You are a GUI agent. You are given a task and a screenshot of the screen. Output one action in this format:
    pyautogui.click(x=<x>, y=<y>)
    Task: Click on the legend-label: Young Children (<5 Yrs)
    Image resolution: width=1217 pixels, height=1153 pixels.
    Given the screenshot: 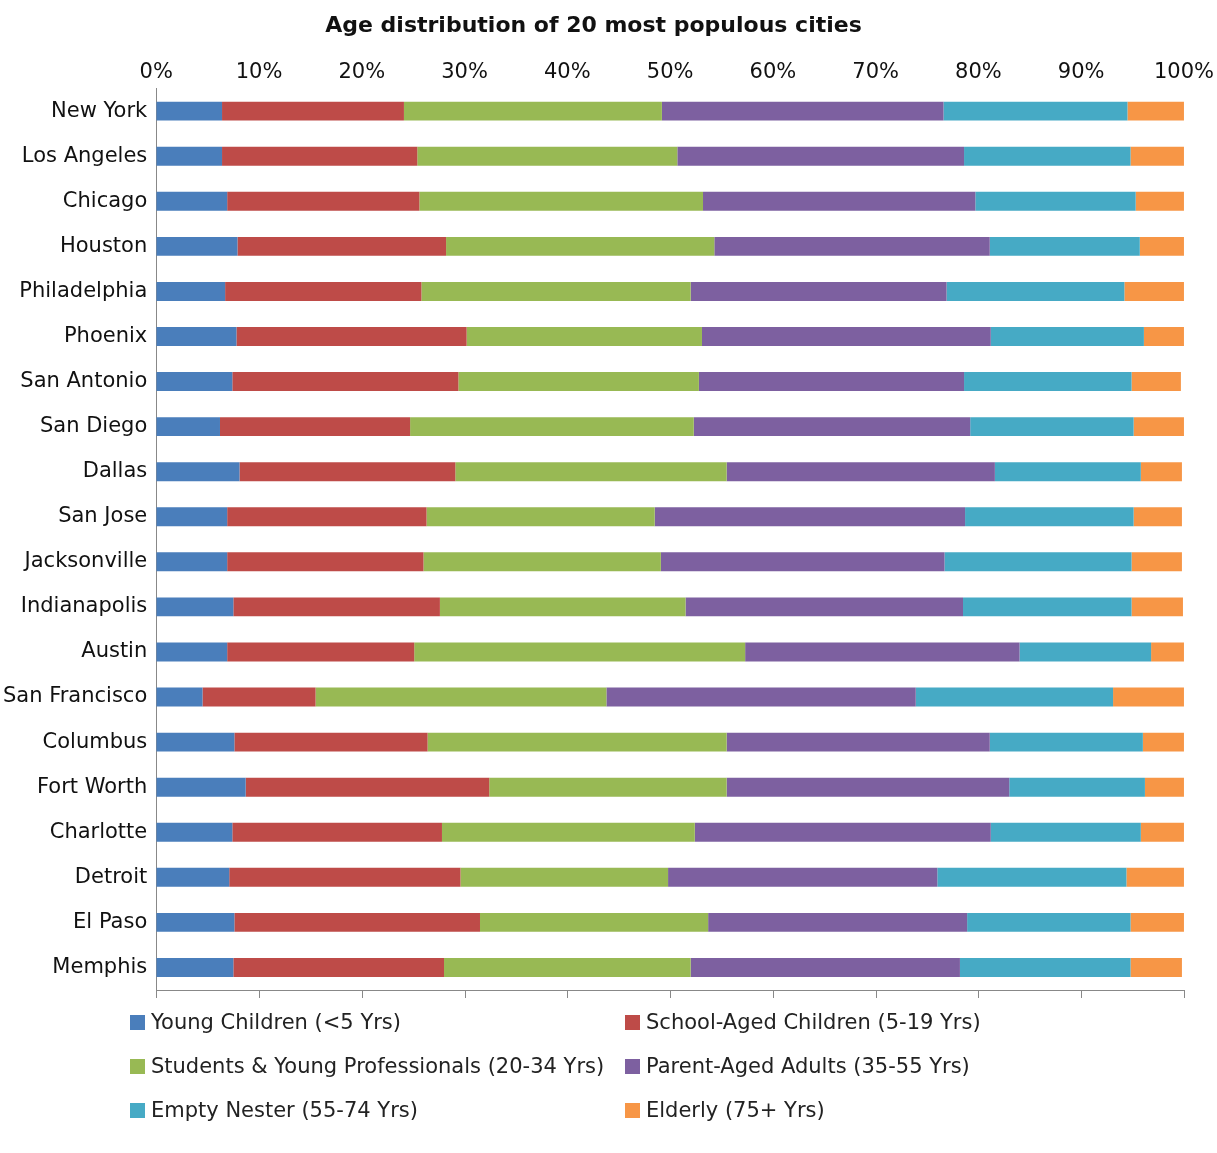 What is the action you would take?
    pyautogui.click(x=276, y=1022)
    